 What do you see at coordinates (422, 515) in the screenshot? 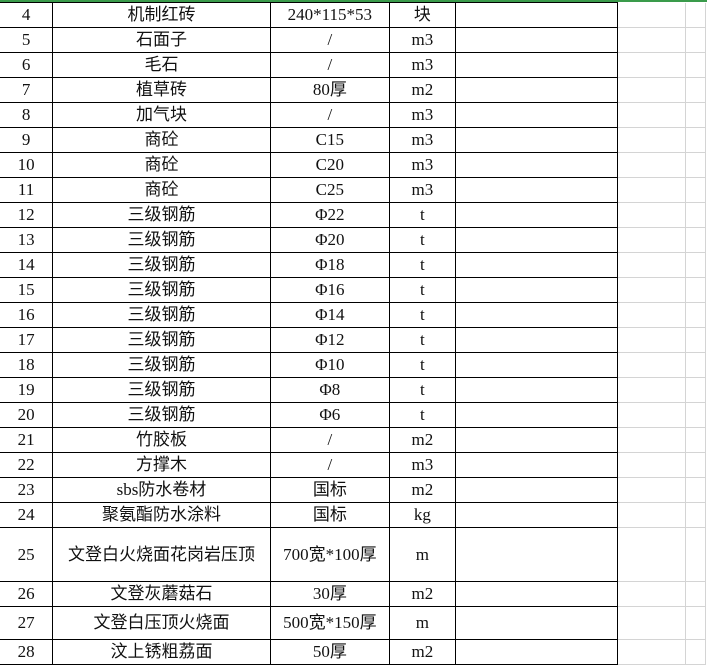
I see `cell-unit: kg` at bounding box center [422, 515].